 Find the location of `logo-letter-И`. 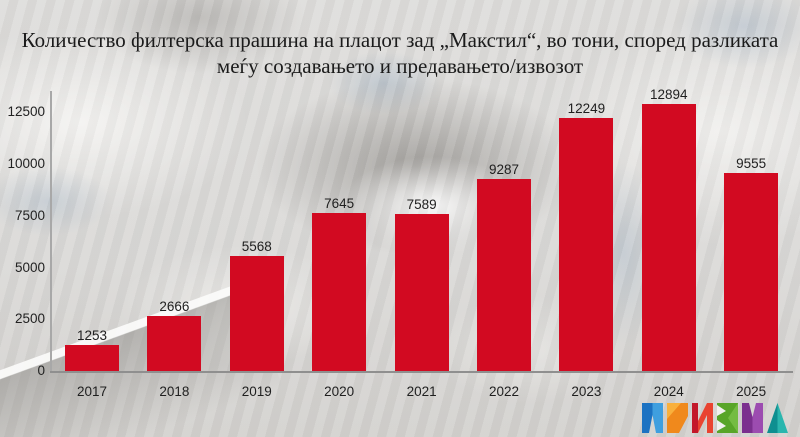

logo-letter-И is located at coordinates (702, 418).